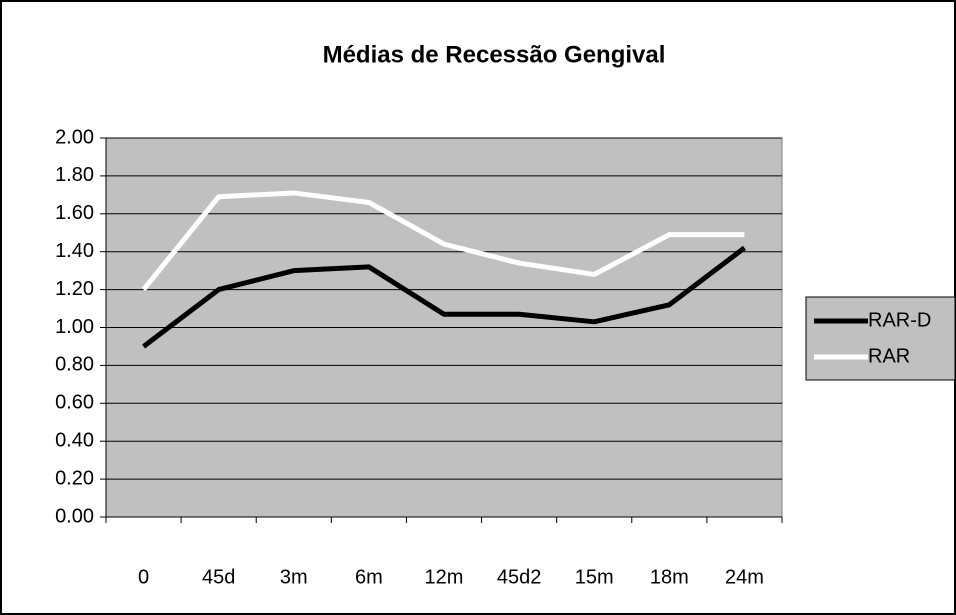 Image resolution: width=956 pixels, height=615 pixels. What do you see at coordinates (74, 327) in the screenshot?
I see `y-tick-label: 1.00` at bounding box center [74, 327].